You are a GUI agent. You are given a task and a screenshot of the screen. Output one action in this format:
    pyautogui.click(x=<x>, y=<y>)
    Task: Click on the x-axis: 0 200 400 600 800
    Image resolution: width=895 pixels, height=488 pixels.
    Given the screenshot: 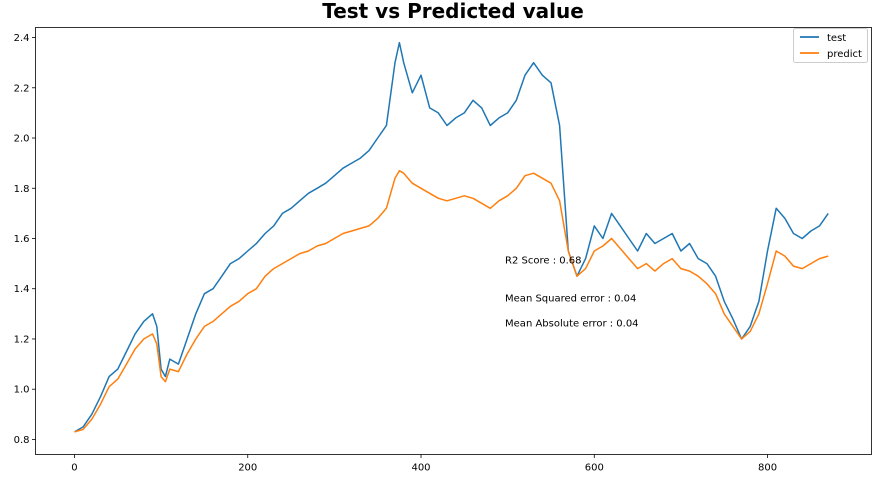 What is the action you would take?
    pyautogui.click(x=424, y=464)
    